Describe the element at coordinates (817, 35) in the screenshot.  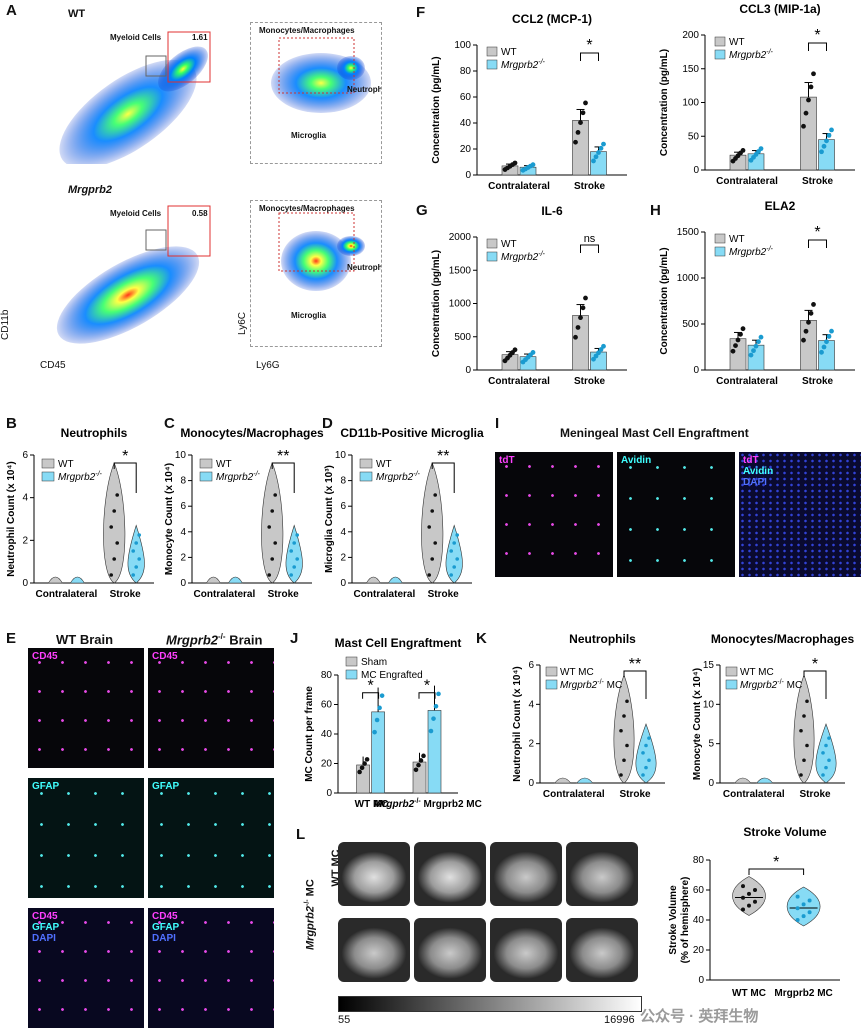
I see `ccl3-sig: *` at that location.